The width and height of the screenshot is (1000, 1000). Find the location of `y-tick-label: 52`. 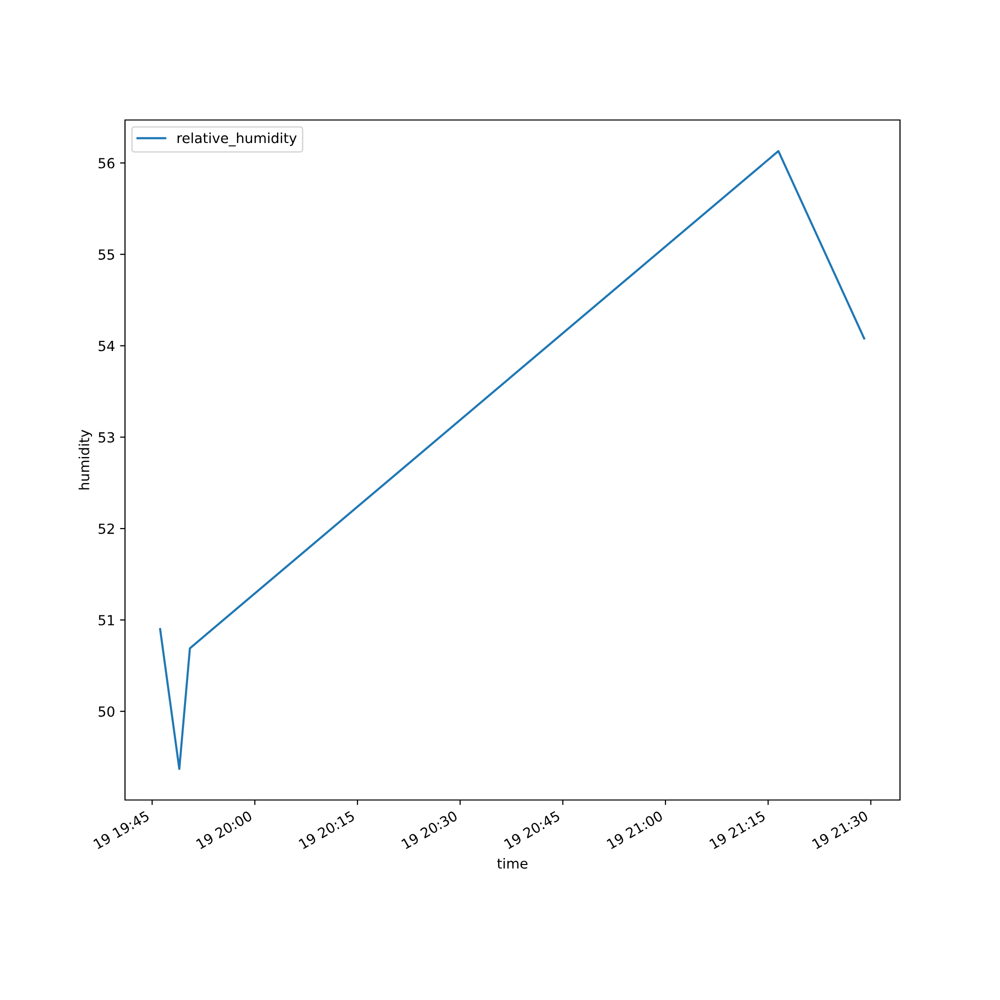

y-tick-label: 52 is located at coordinates (106, 529).